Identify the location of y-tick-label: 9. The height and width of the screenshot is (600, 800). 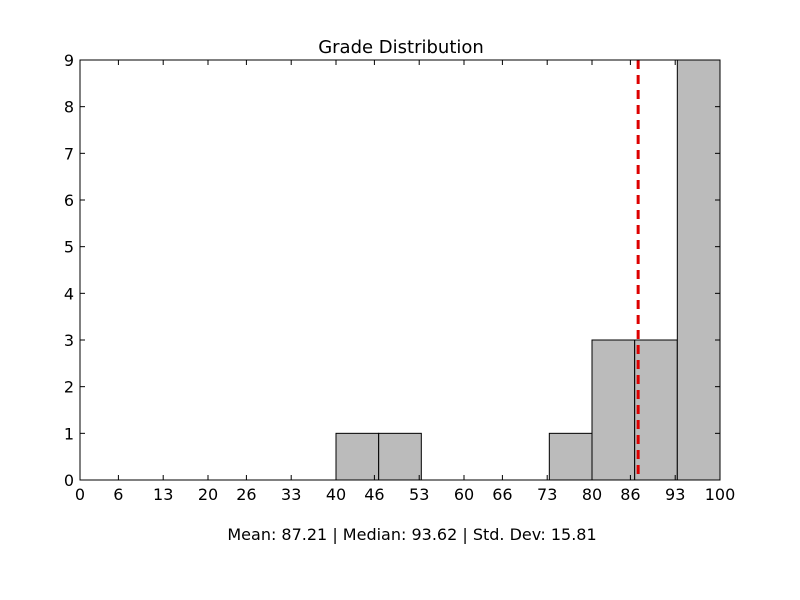
(69, 60).